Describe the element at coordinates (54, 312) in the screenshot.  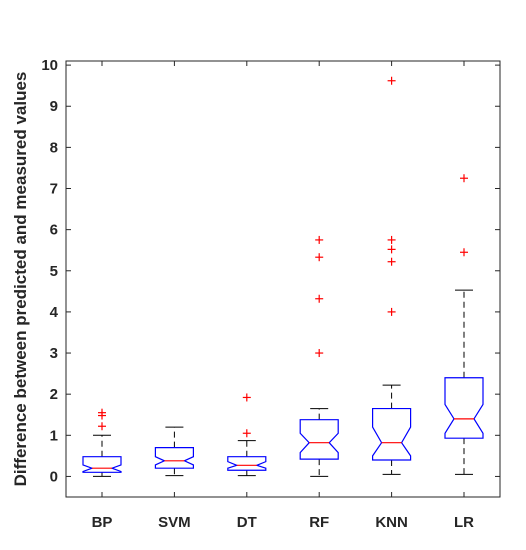
I see `y-tick-label: 4` at that location.